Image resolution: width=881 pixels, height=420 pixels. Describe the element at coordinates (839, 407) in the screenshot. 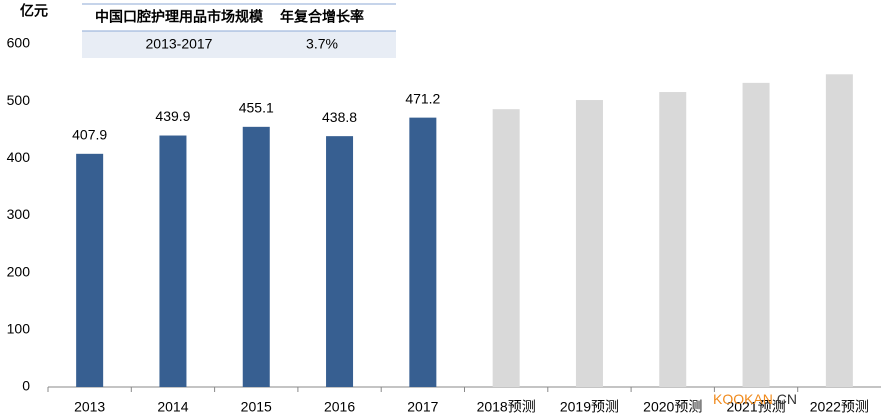

I see `x-tick-label: 2022预测` at that location.